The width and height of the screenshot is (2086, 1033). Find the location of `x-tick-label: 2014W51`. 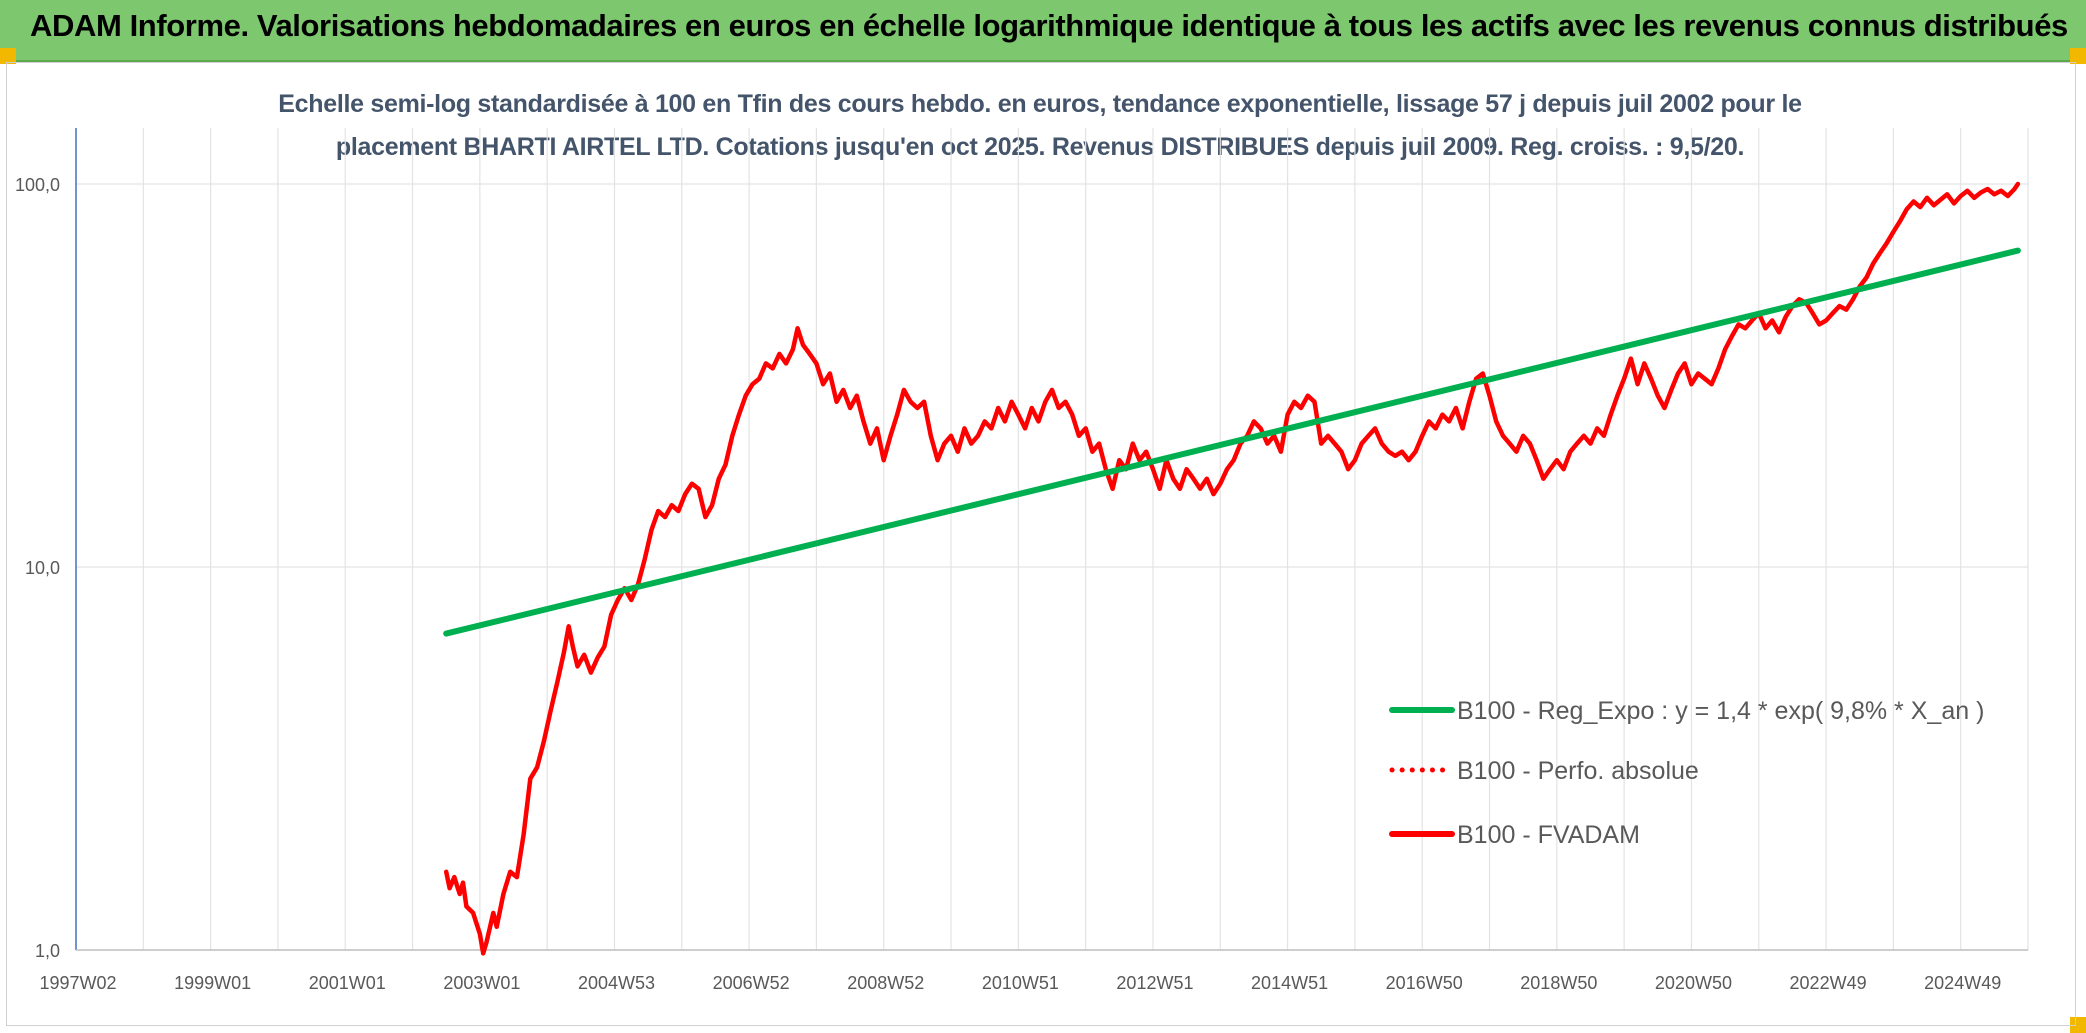

x-tick-label: 2014W51 is located at coordinates (1289, 983).